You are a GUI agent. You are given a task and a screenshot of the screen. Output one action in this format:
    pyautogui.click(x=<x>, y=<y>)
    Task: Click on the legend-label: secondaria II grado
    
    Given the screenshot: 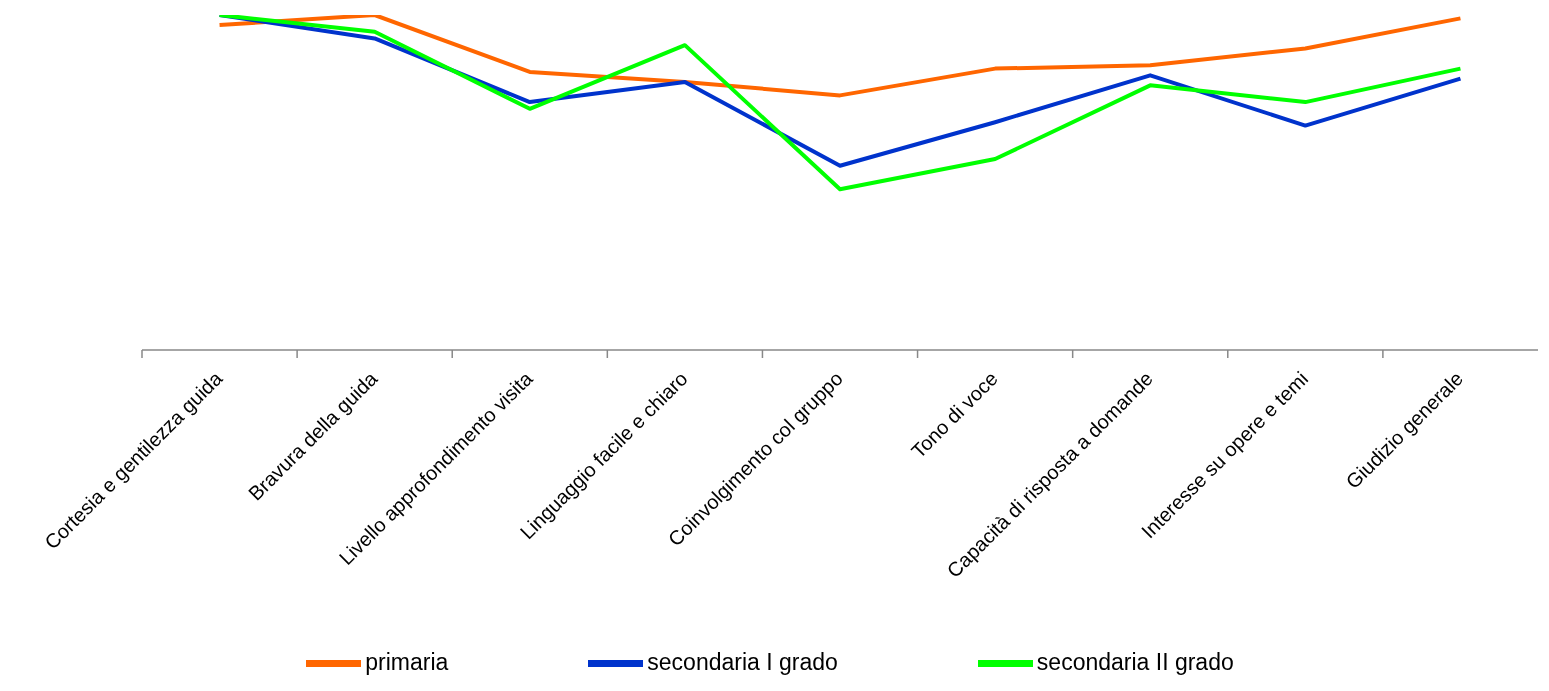 What is the action you would take?
    pyautogui.click(x=1135, y=661)
    